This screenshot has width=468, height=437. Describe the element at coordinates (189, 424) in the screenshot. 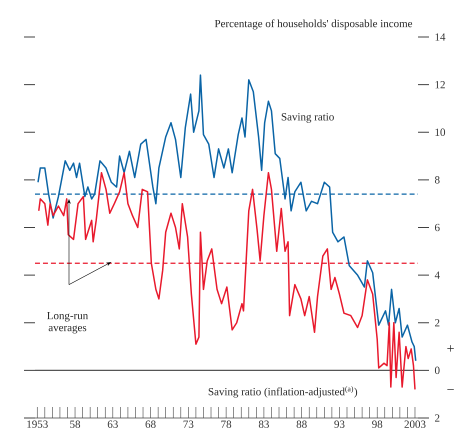

I see `x-tick-label: 73` at that location.